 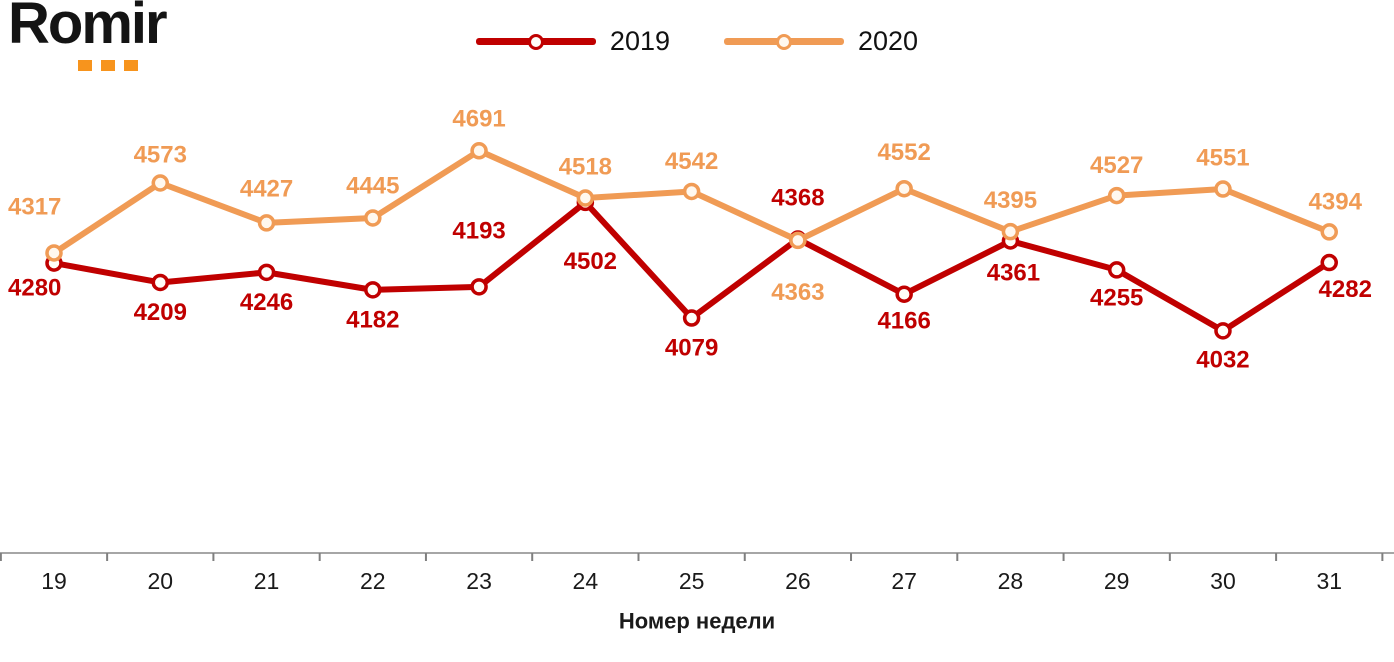 What do you see at coordinates (1117, 581) in the screenshot?
I see `x-tick-label: 29` at bounding box center [1117, 581].